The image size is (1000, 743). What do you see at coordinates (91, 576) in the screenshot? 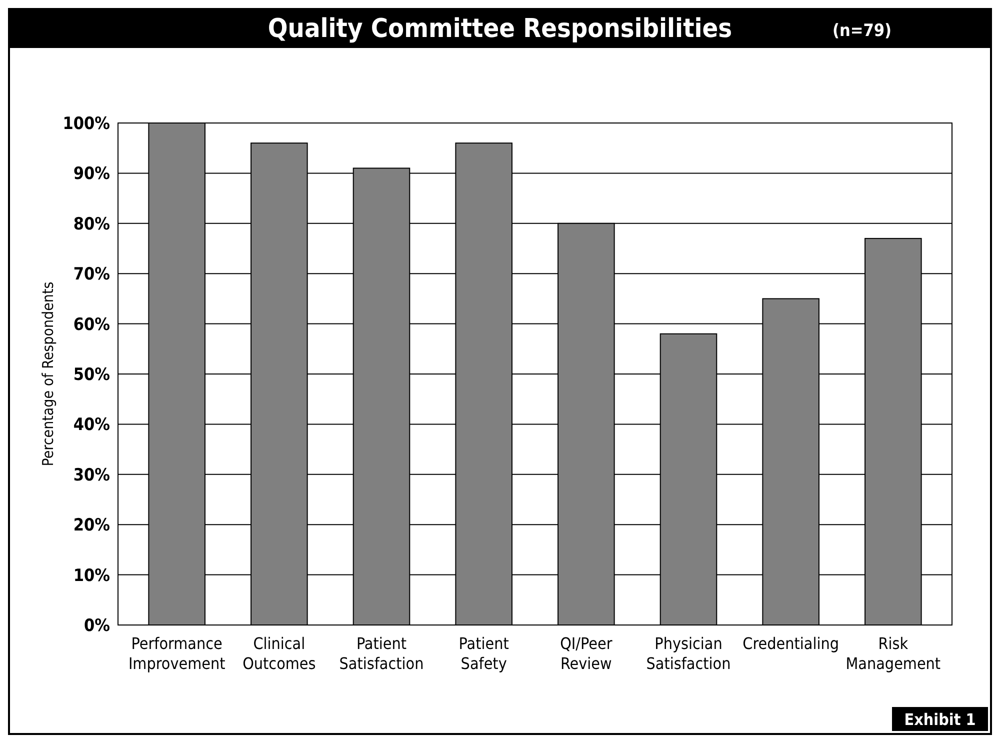
I see `y-tick-label: 10%` at bounding box center [91, 576].